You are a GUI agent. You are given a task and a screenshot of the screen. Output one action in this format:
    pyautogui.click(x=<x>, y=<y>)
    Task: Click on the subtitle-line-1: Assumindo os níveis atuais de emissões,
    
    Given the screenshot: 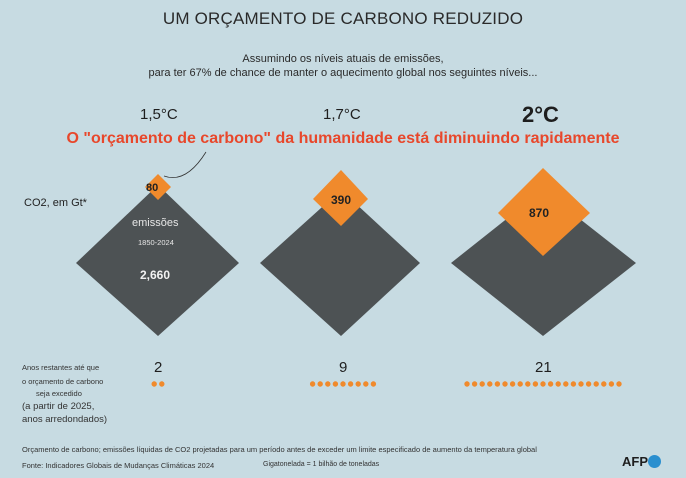 What is the action you would take?
    pyautogui.click(x=343, y=59)
    